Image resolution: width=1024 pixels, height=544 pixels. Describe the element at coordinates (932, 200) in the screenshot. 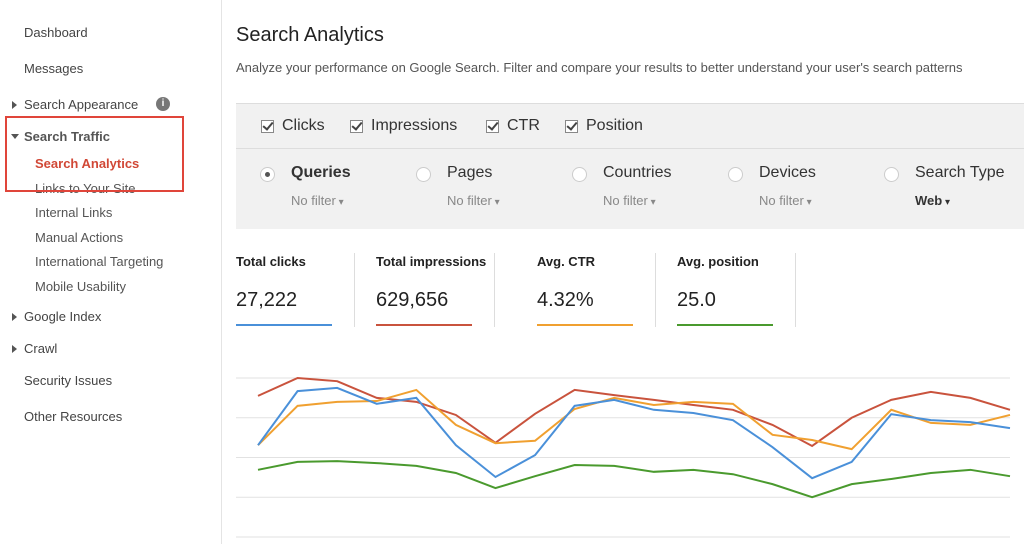

I see `filter-dropdown: Web` at that location.